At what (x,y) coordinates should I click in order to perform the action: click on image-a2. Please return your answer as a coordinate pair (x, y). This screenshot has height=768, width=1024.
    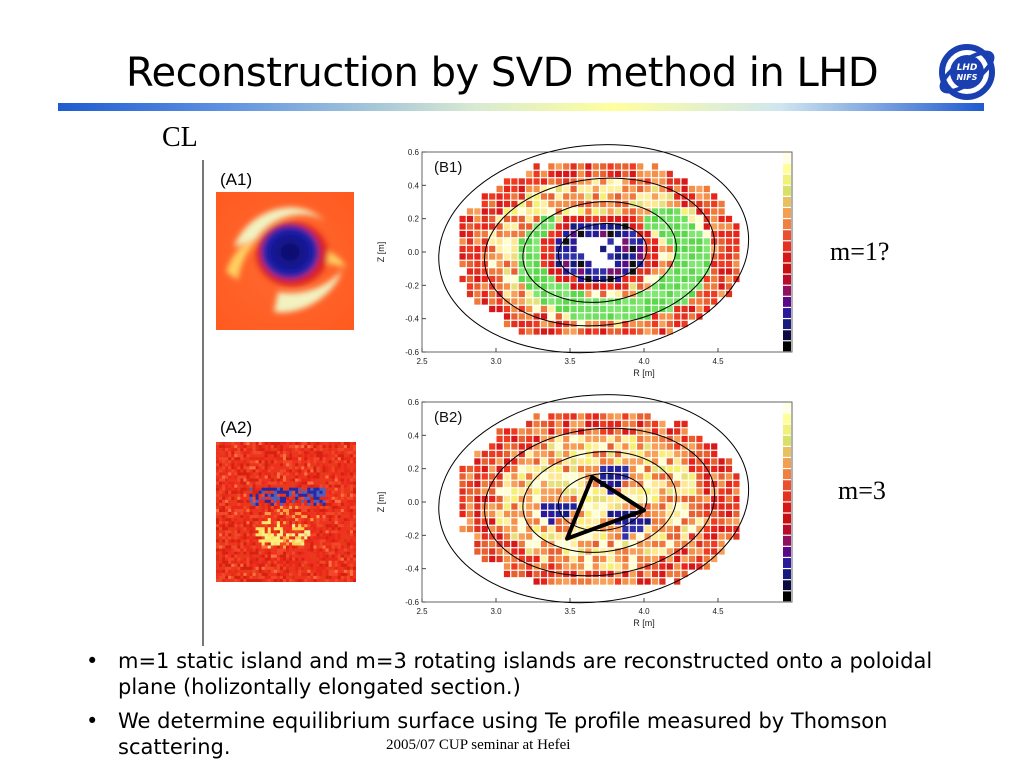
    Looking at the image, I should click on (286, 512).